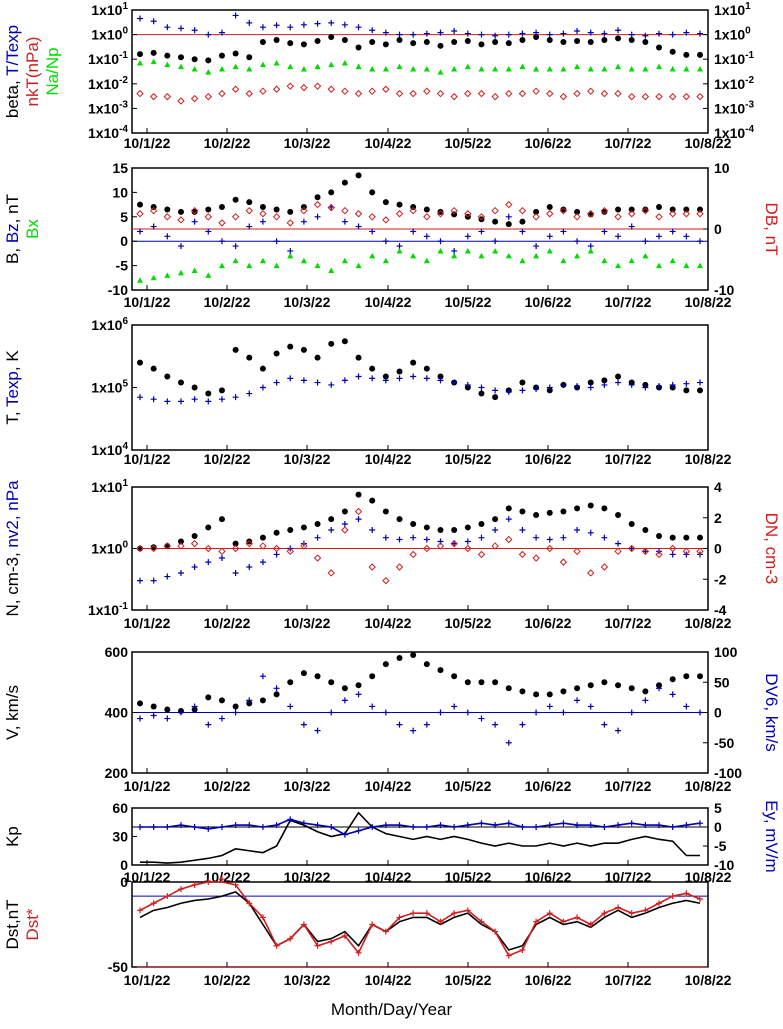 The image size is (783, 1029). Describe the element at coordinates (720, 846) in the screenshot. I see `y-tick-label-right: -5` at that location.